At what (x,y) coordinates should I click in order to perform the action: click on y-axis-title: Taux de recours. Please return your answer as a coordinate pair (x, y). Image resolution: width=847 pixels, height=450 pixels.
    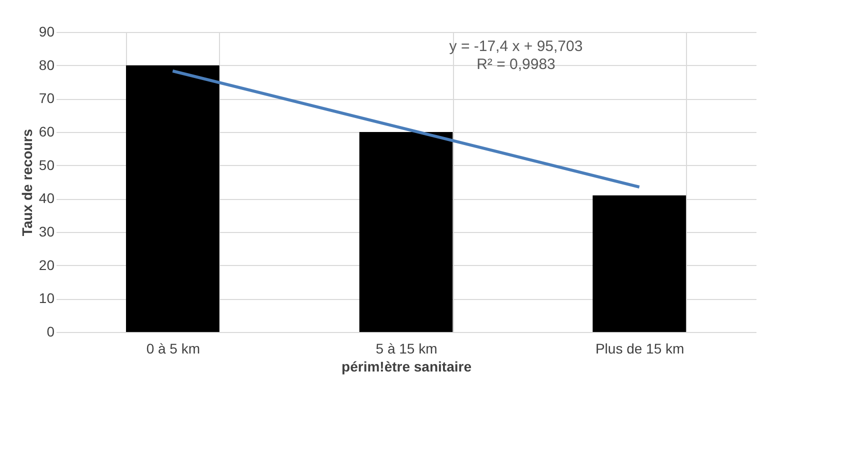
    Looking at the image, I should click on (26, 182).